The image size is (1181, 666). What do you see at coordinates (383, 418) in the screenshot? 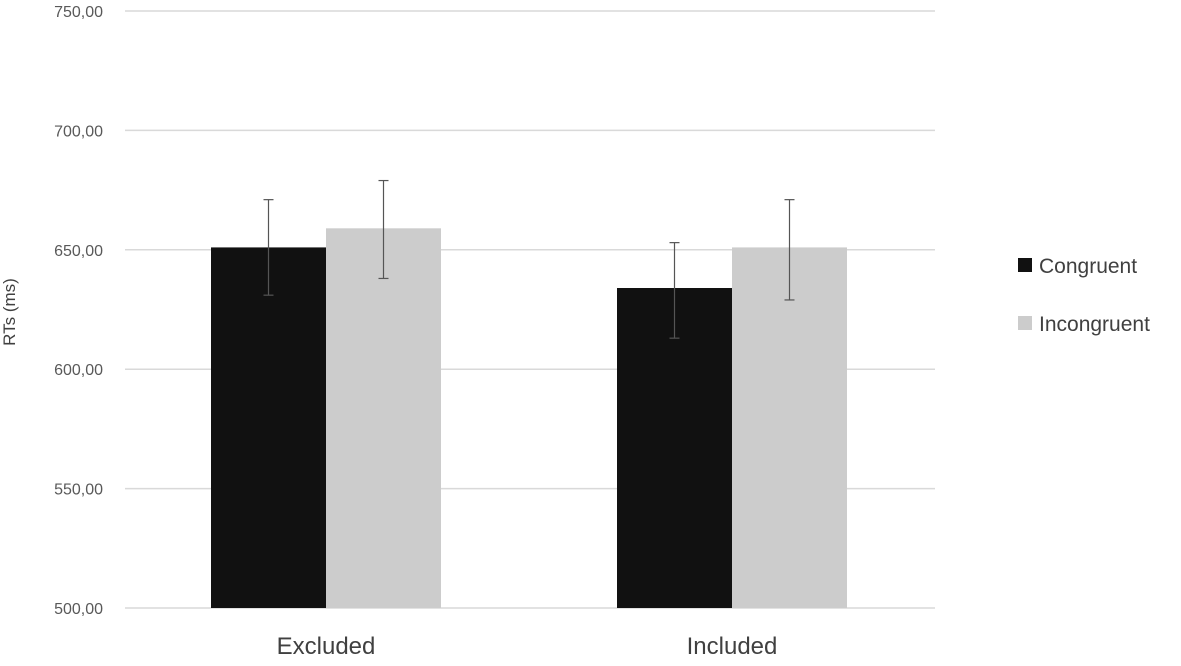
I see `bar-incongruent-excluded` at bounding box center [383, 418].